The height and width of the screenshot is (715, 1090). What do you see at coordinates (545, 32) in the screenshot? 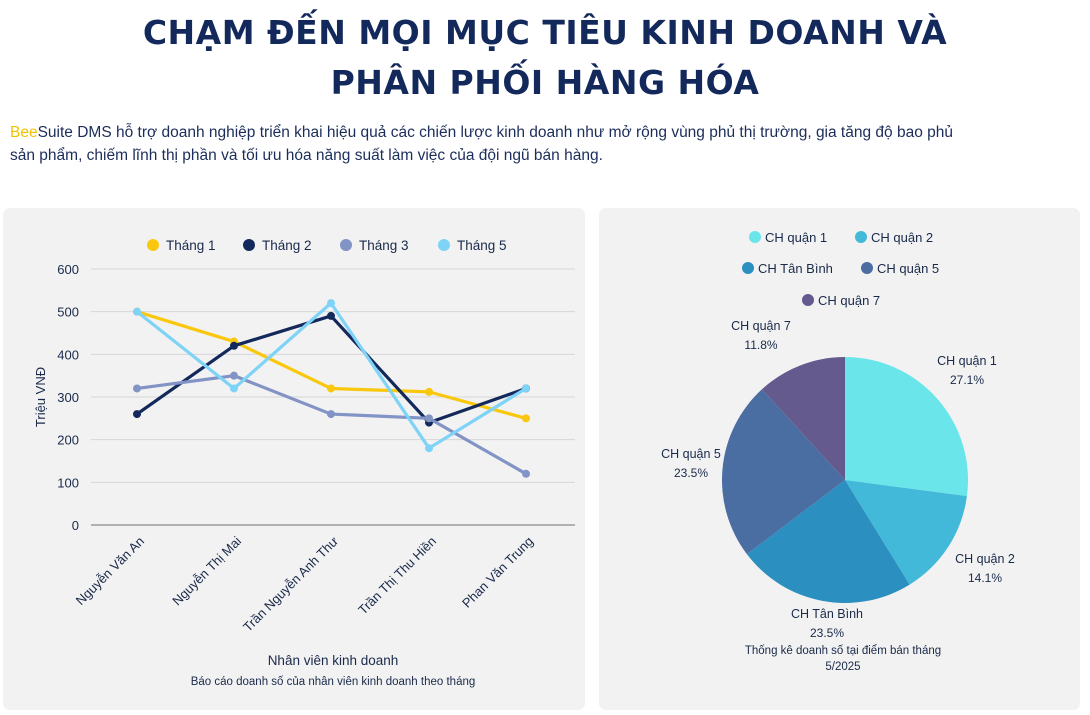
I see `page-title-line-1: CHẠM ĐẾN MỌI MỤC TIÊU KINH DOANH VÀ` at bounding box center [545, 32].